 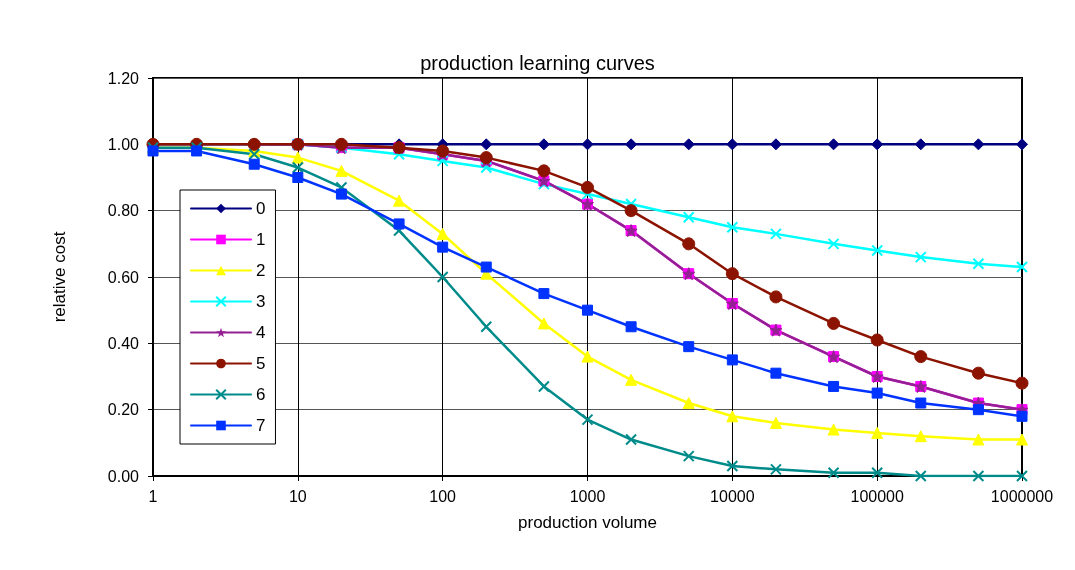 What do you see at coordinates (123, 410) in the screenshot?
I see `y-tick-label: 0.20` at bounding box center [123, 410].